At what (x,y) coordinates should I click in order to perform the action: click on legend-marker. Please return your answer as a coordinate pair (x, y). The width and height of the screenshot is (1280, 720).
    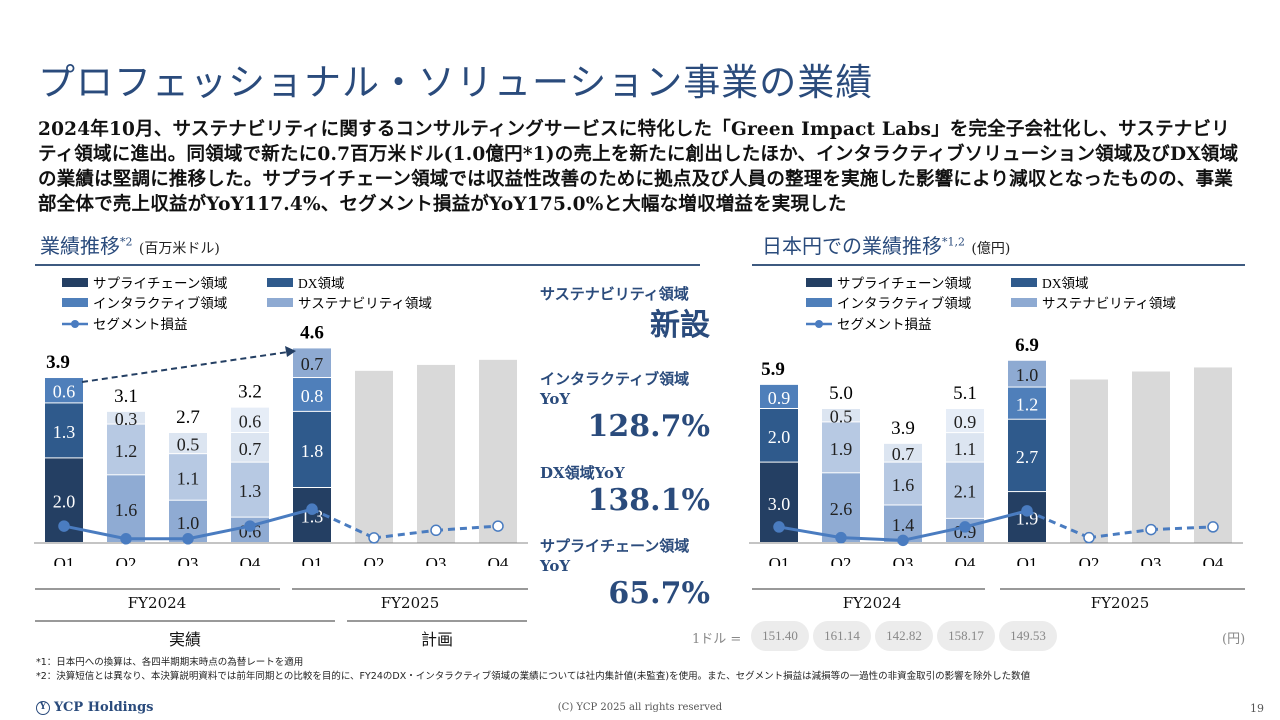
    Looking at the image, I should click on (75, 324).